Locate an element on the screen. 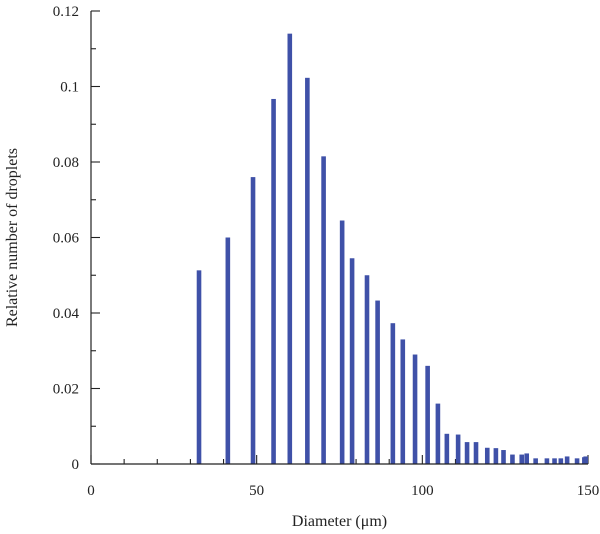 The image size is (600, 534). y-tick-label: 0.06 is located at coordinates (66, 239).